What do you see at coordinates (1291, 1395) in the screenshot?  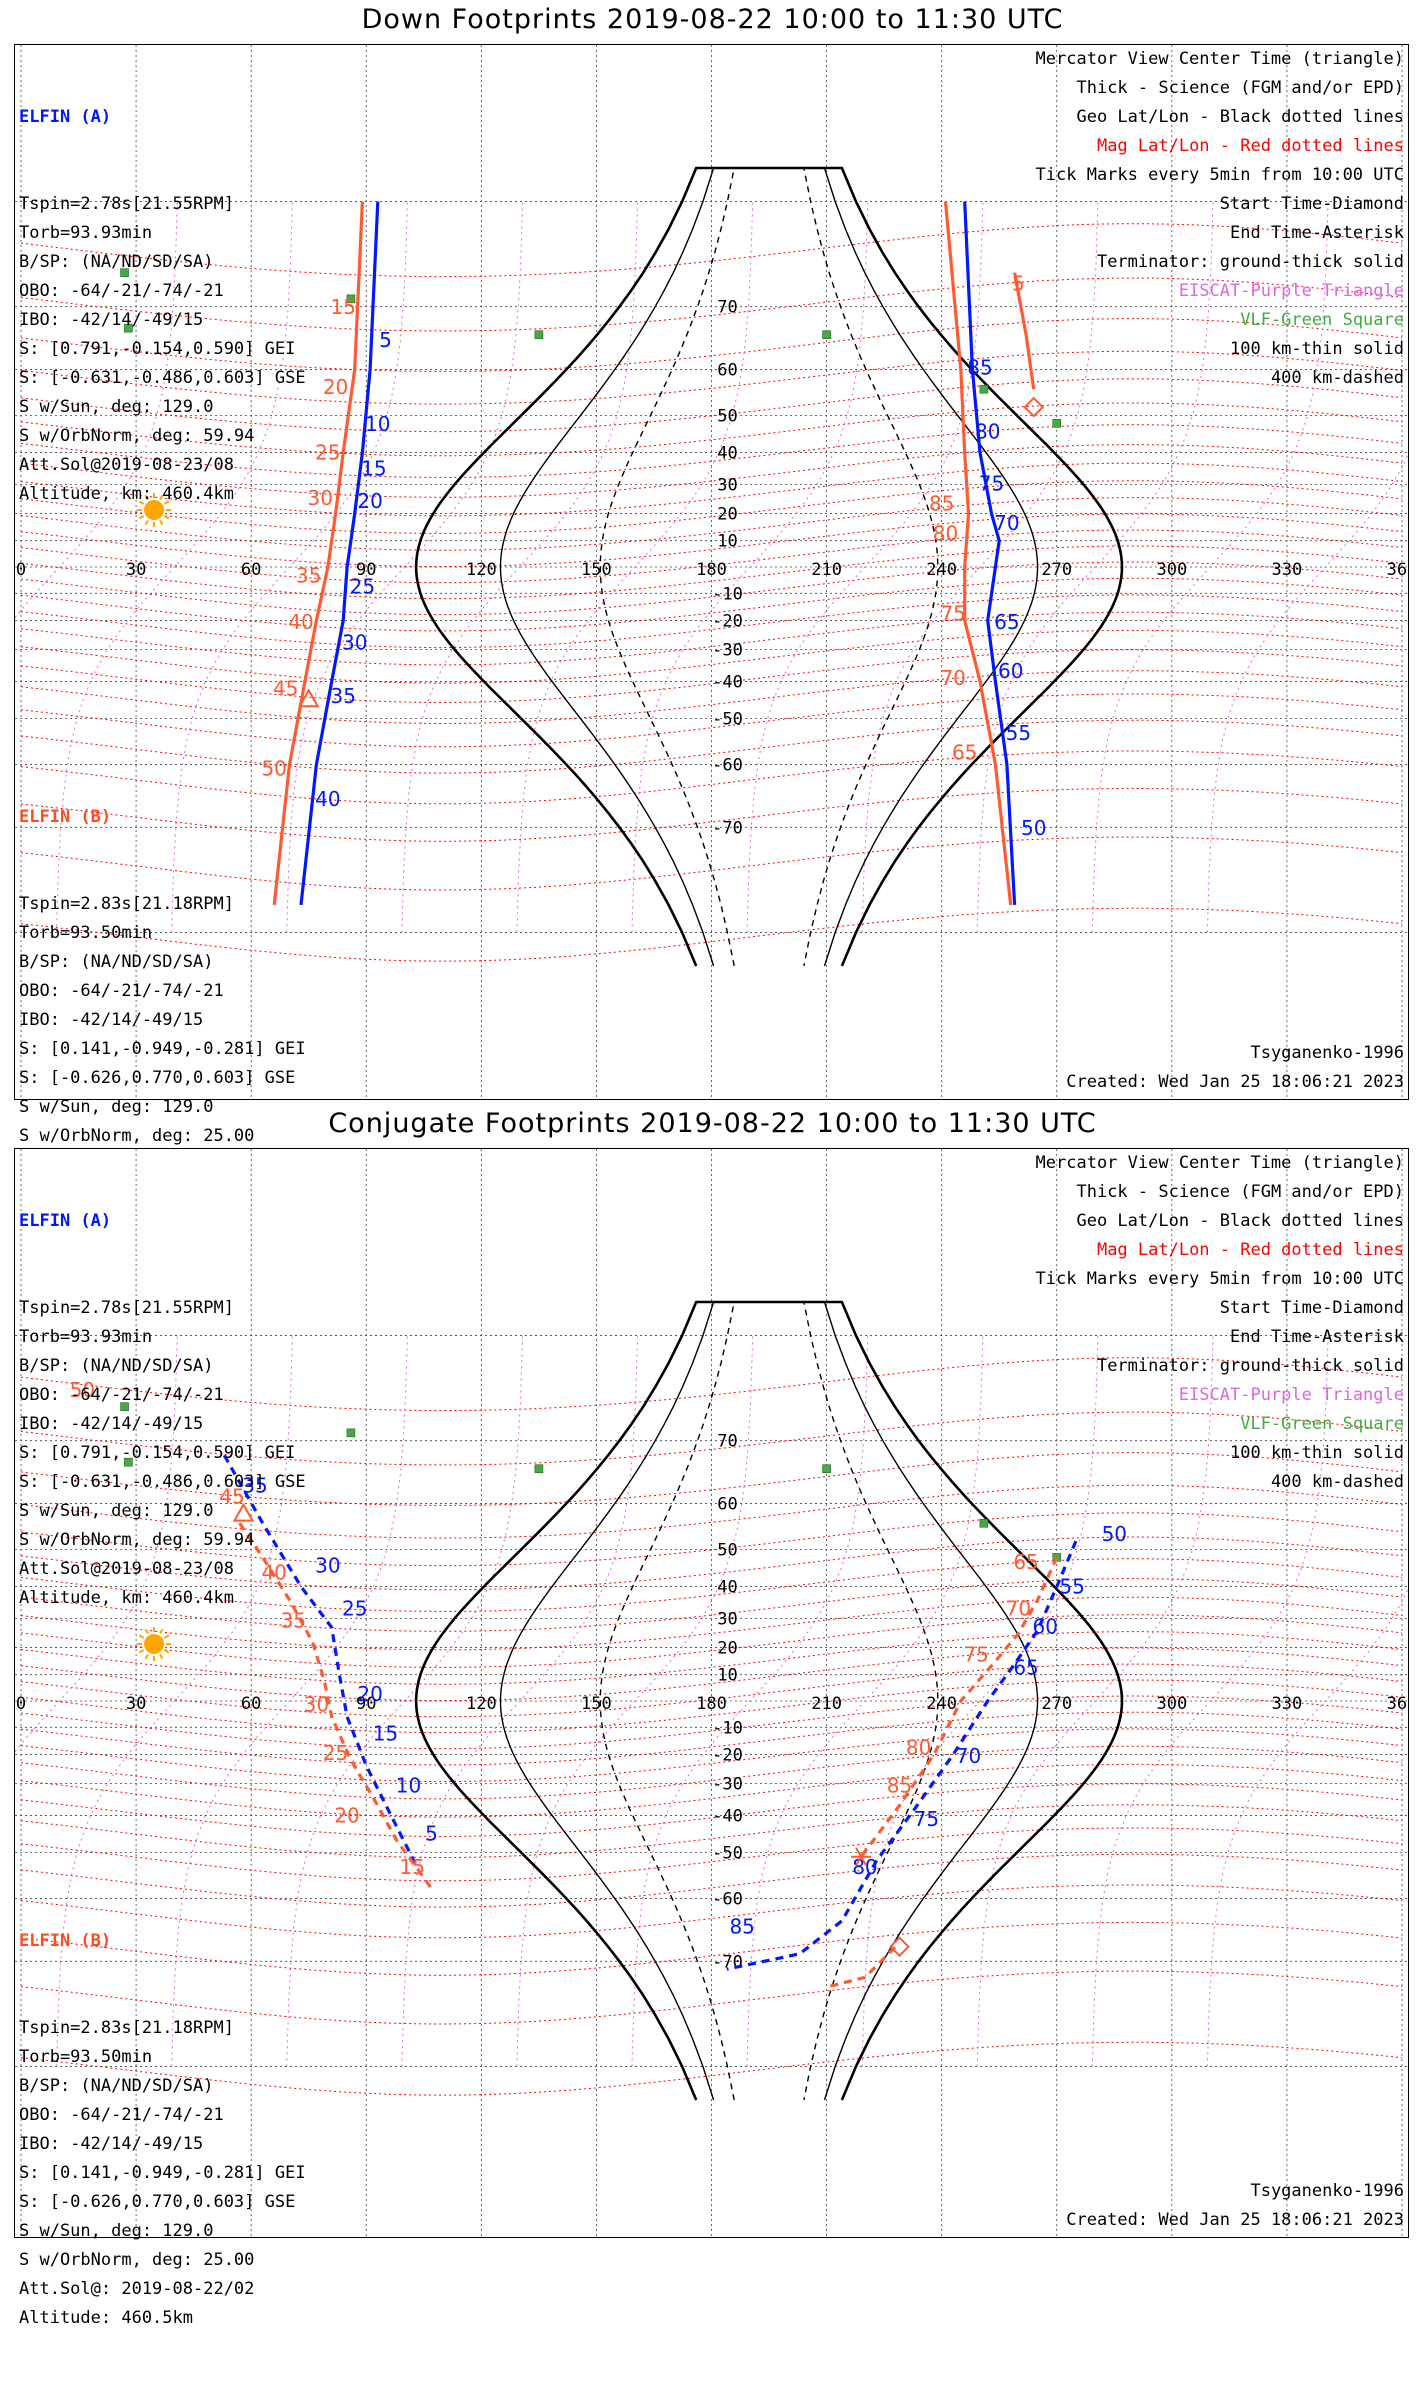 I see `legend-entry: EISCAT-Purple Triangle` at bounding box center [1291, 1395].